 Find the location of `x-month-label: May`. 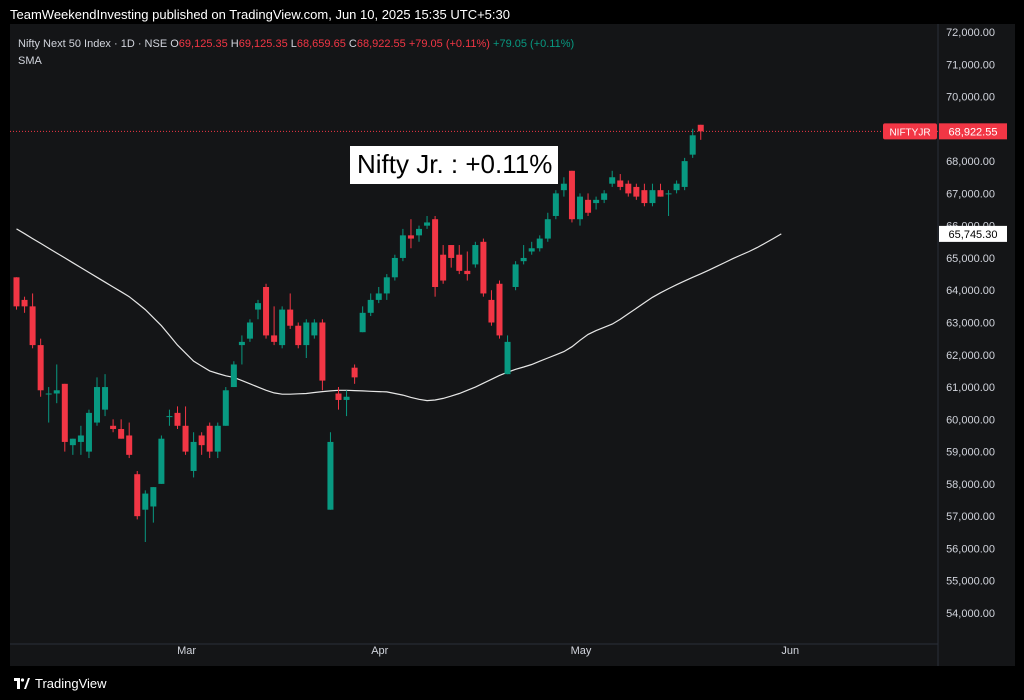

x-month-label: May is located at coordinates (581, 651).